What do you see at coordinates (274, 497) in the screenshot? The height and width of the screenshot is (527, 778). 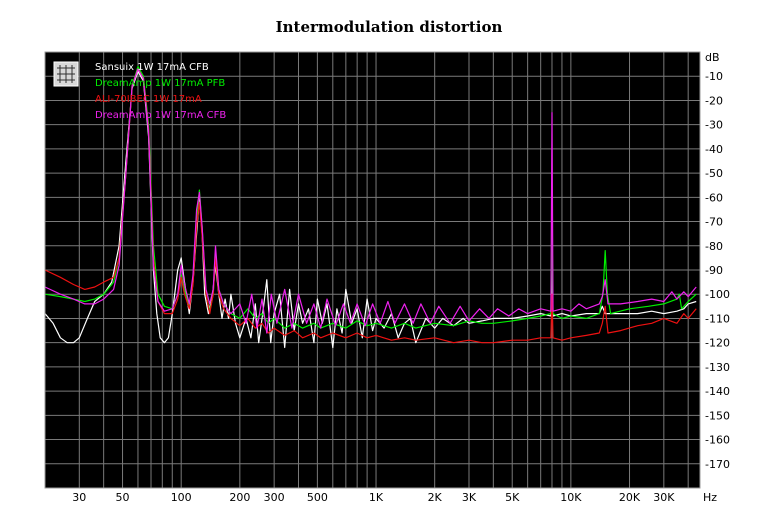 I see `x-tick-label: 300` at bounding box center [274, 497].